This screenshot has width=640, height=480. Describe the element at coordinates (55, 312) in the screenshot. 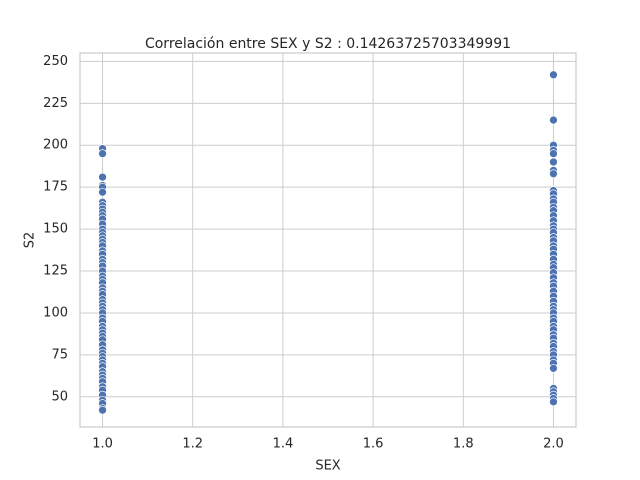

I see `y-tick-label: 100` at that location.